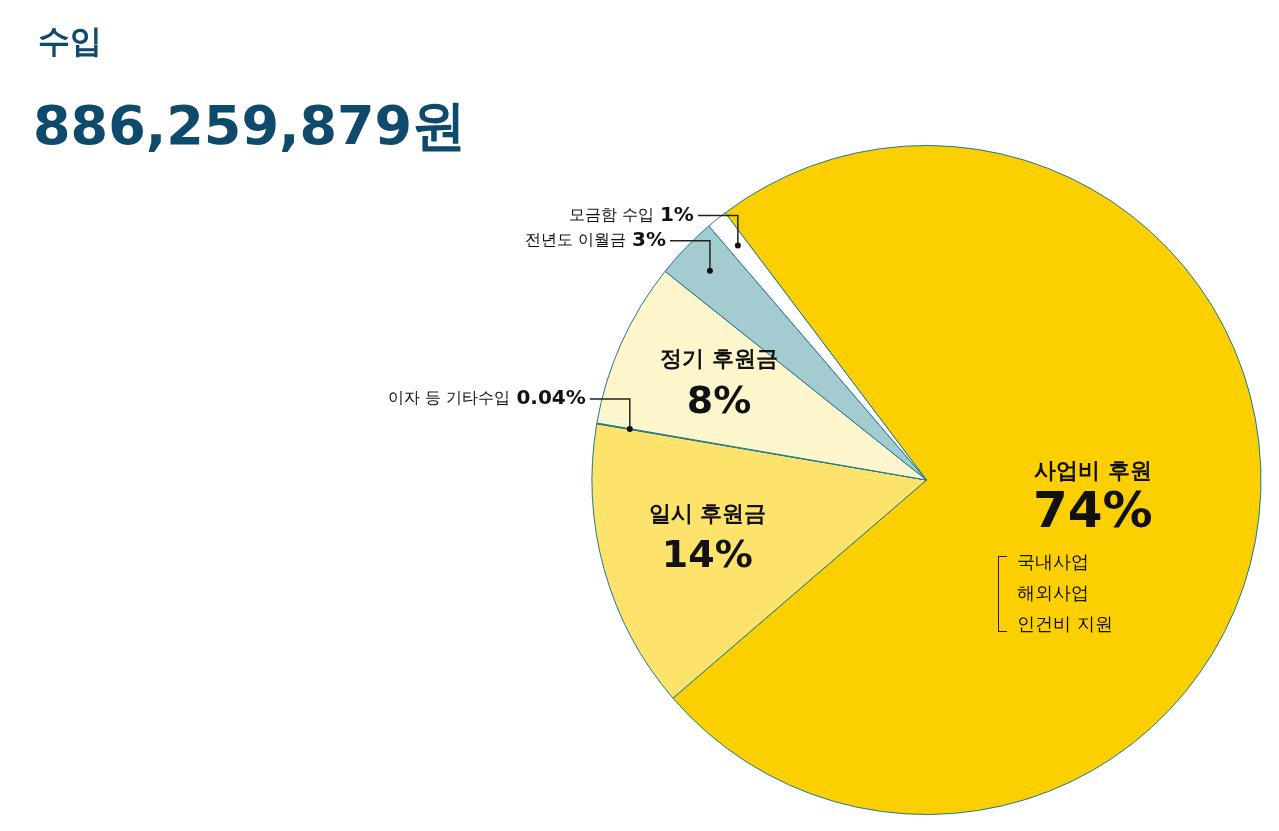 This screenshot has width=1279, height=831. I want to click on slice-label: 이자 등 기타수입, so click(449, 398).